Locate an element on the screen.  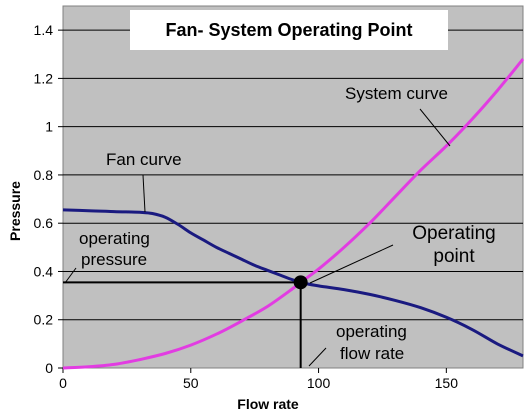
x-tick-label-3: 150 is located at coordinates (447, 383).